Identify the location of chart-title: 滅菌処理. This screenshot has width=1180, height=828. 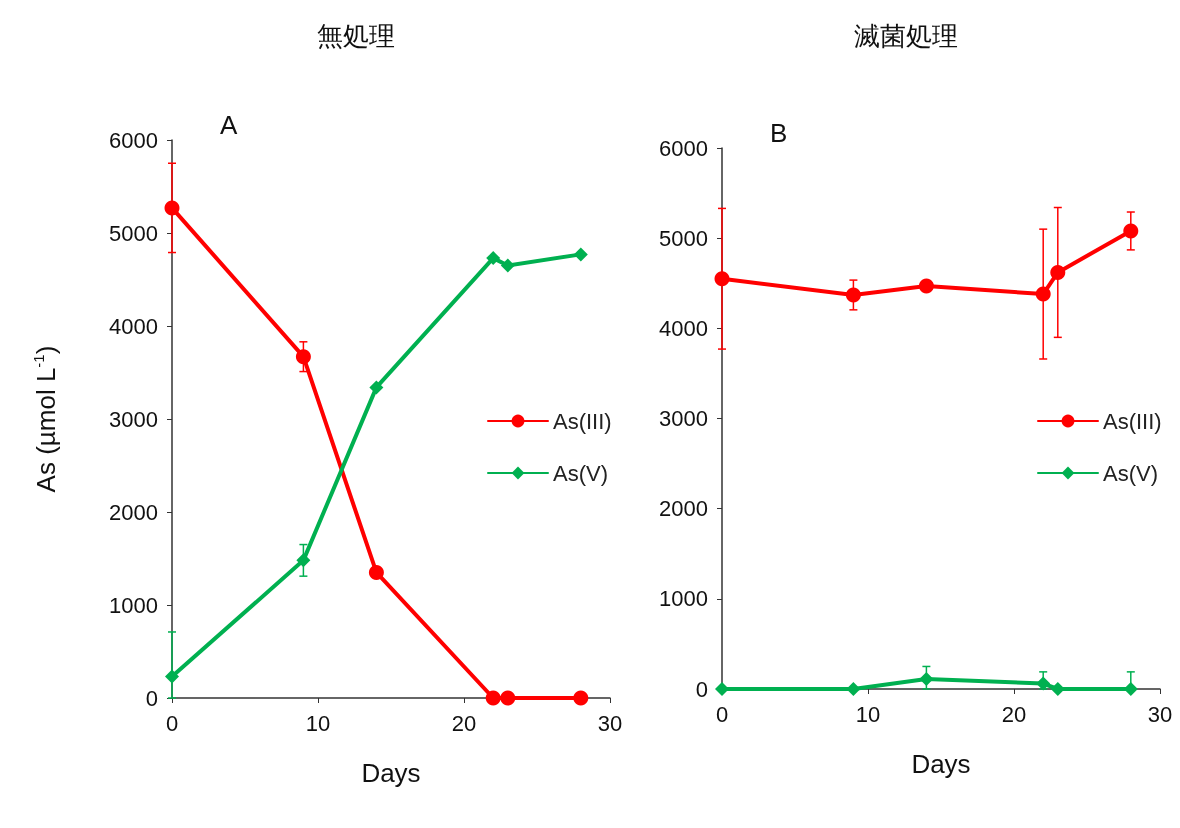
(906, 36).